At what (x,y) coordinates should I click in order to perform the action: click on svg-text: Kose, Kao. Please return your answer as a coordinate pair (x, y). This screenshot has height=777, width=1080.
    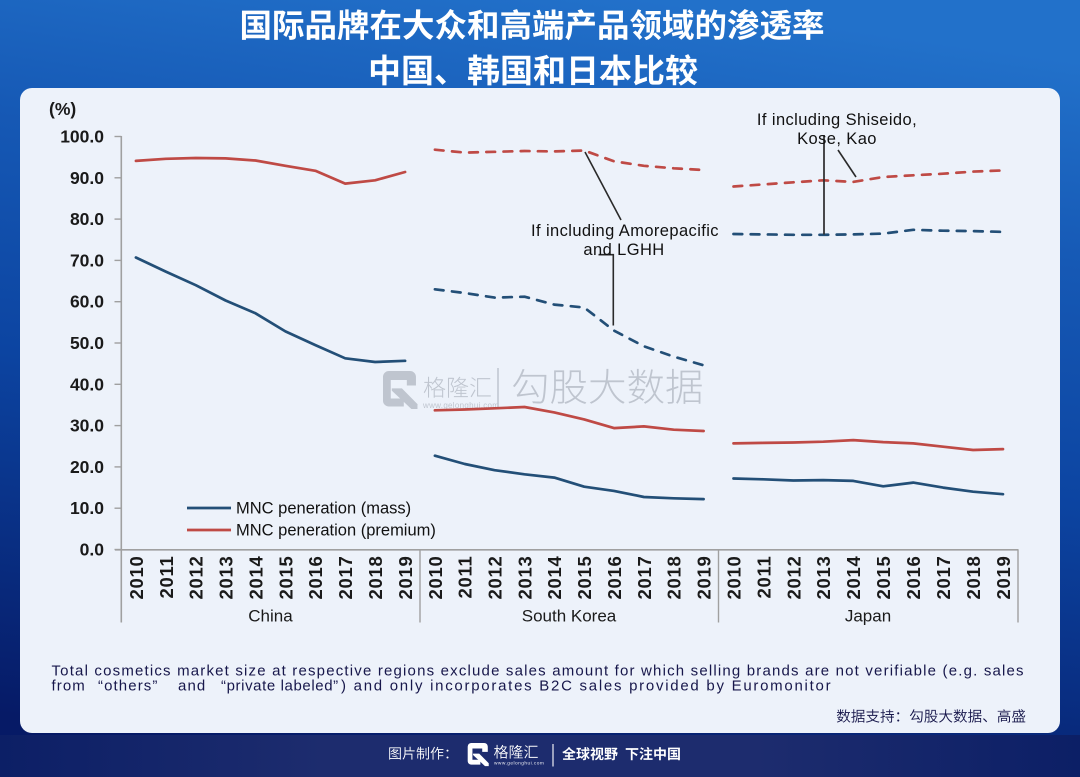
    Looking at the image, I should click on (837, 139).